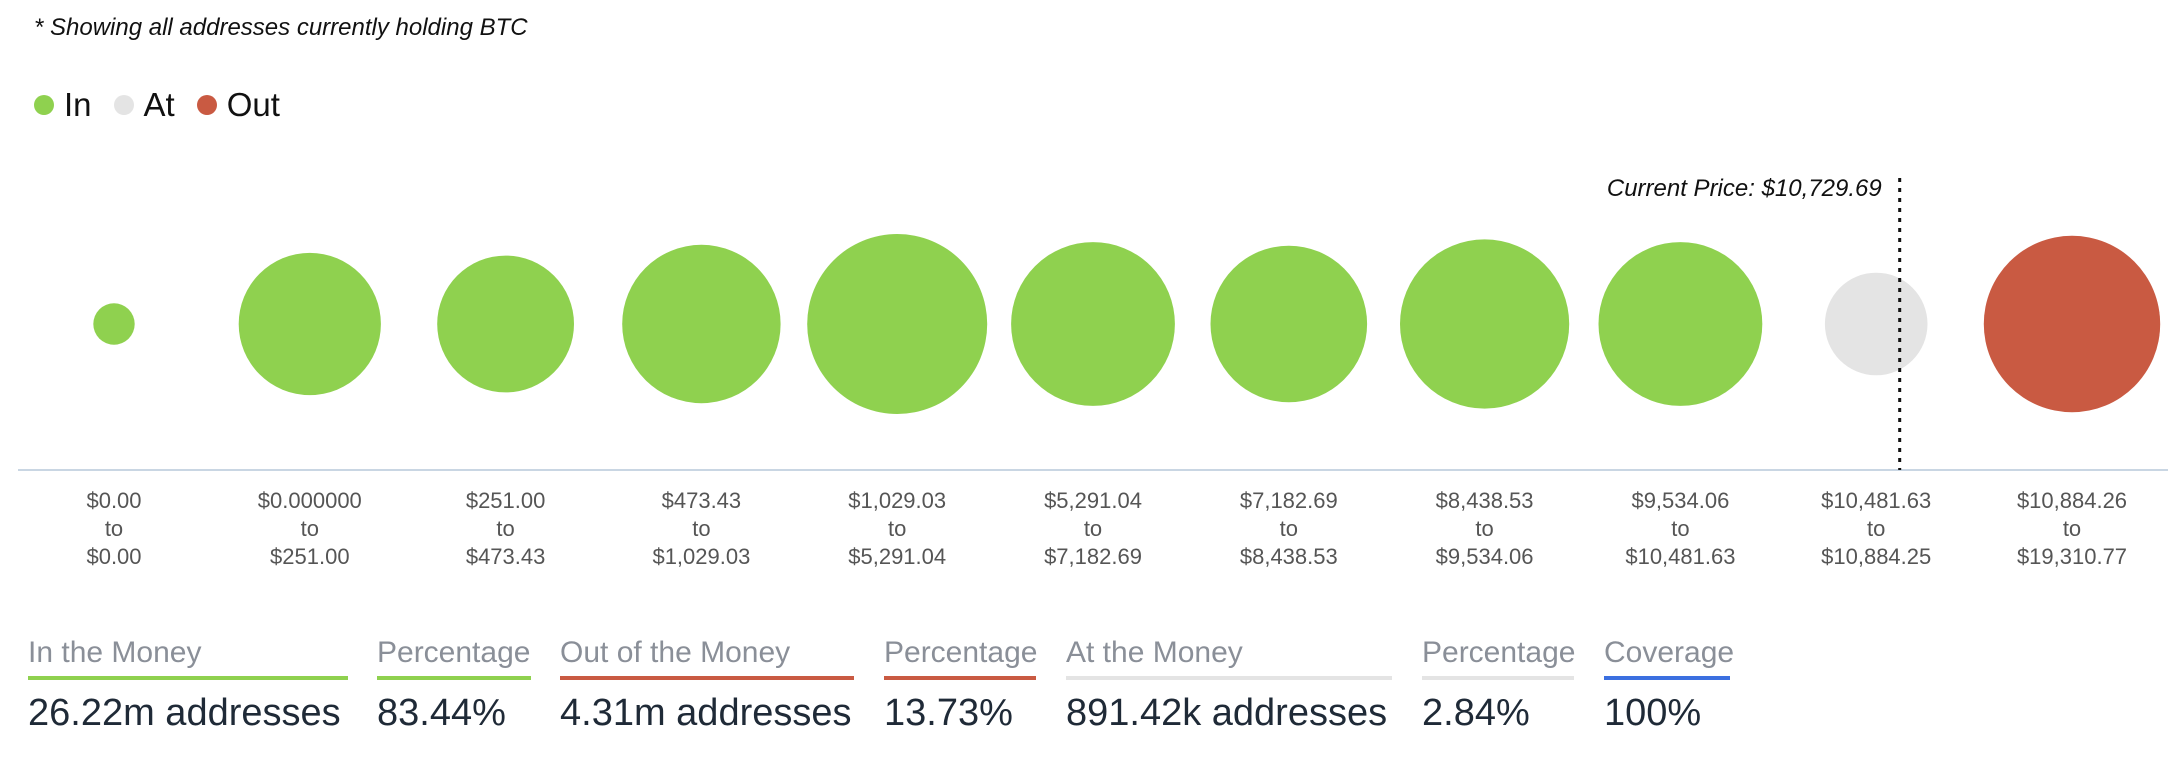 The image size is (2178, 760). What do you see at coordinates (1498, 678) in the screenshot?
I see `stat-bar-at-percentage` at bounding box center [1498, 678].